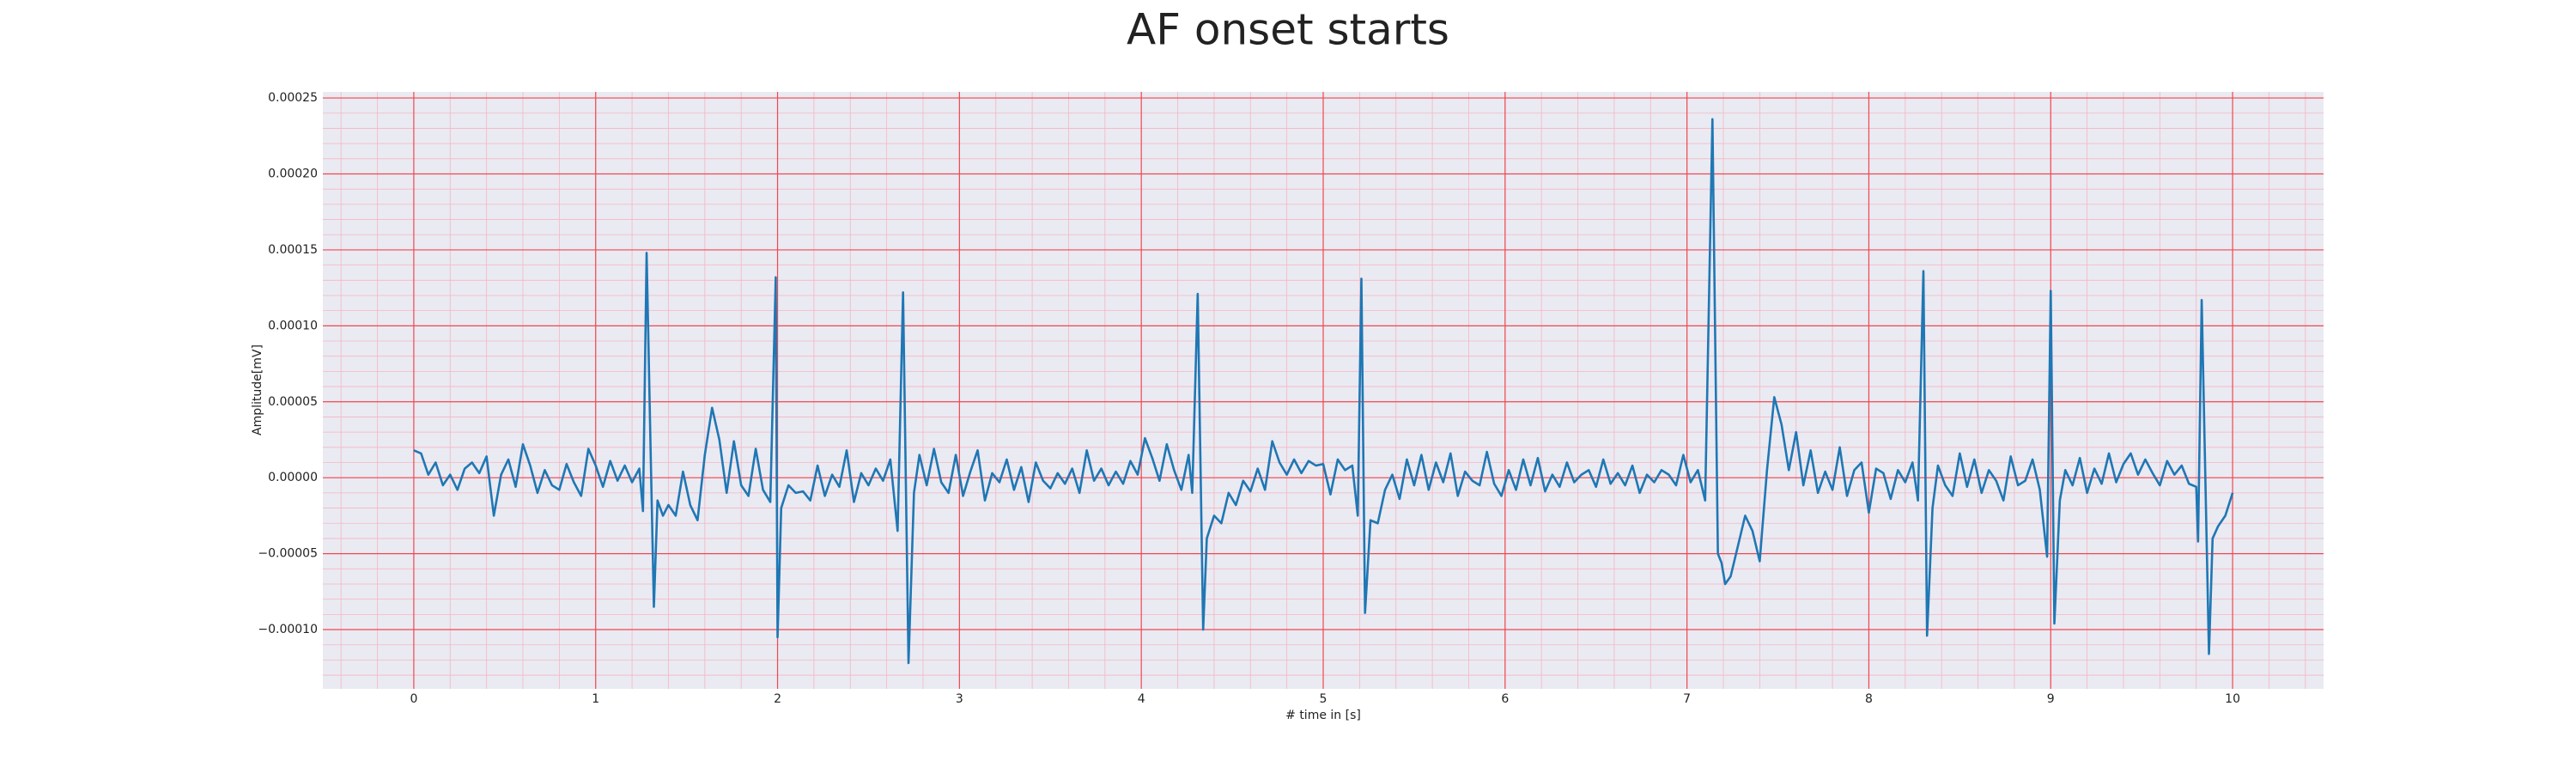  I want to click on y-tick-label: −0.00005, so click(288, 554).